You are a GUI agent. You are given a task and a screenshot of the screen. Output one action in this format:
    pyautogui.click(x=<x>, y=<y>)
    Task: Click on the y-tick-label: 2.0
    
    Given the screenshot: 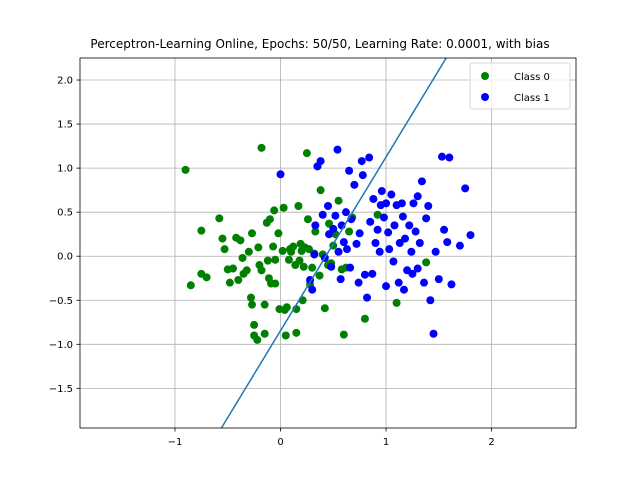 What is the action you would take?
    pyautogui.click(x=65, y=81)
    